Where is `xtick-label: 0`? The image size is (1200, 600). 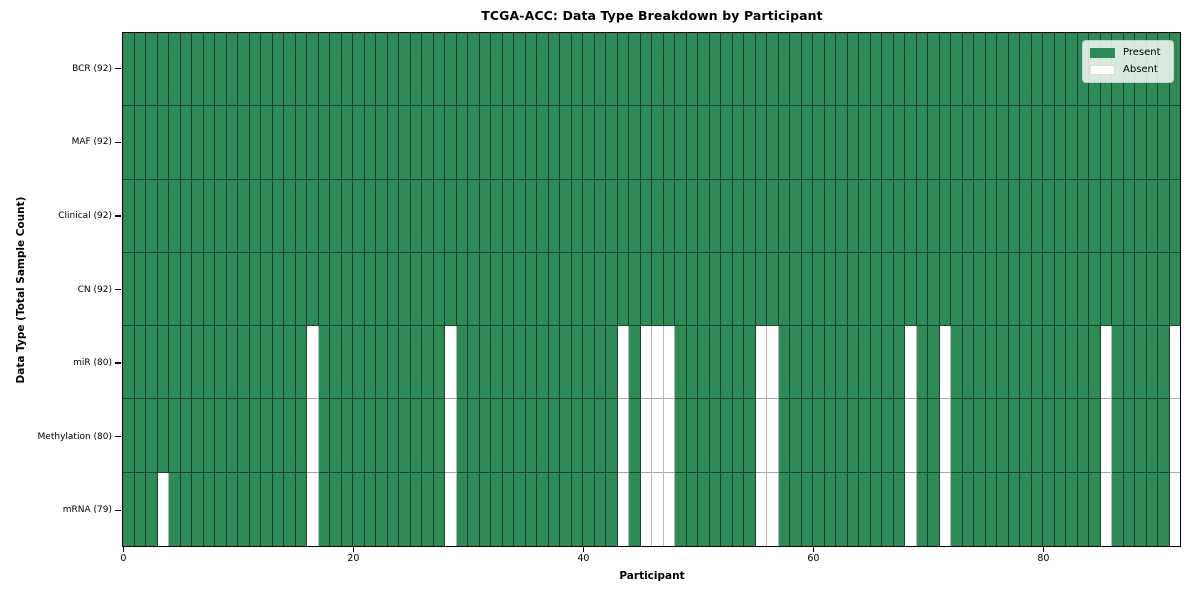 xtick-label: 0 is located at coordinates (123, 558).